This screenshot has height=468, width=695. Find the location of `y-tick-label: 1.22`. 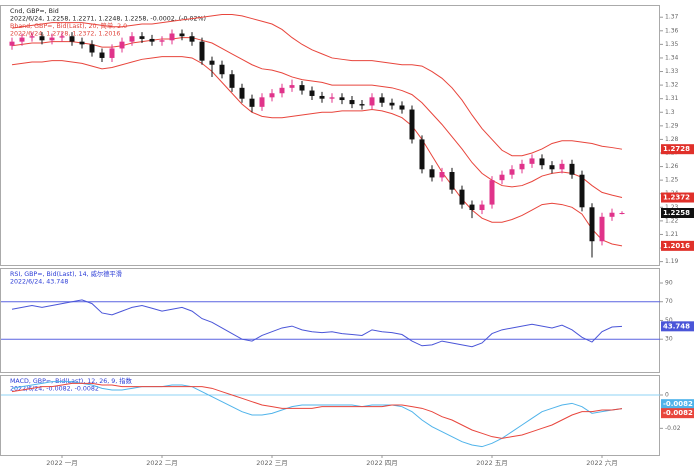

y-tick-label: 1.22 is located at coordinates (672, 220).